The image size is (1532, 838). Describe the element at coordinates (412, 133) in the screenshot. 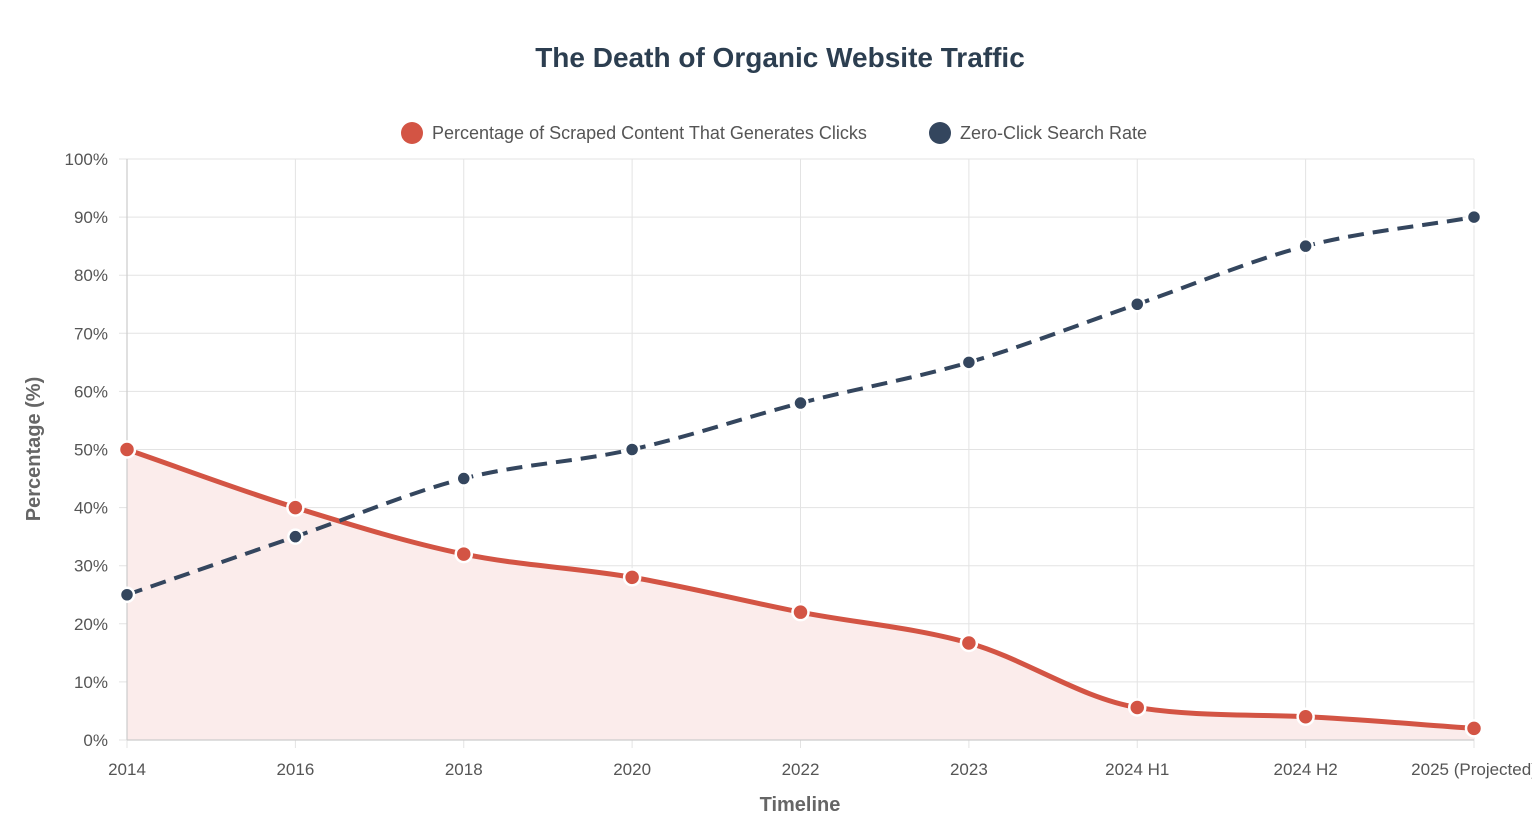

I see `legend-marker-scraped-content` at that location.